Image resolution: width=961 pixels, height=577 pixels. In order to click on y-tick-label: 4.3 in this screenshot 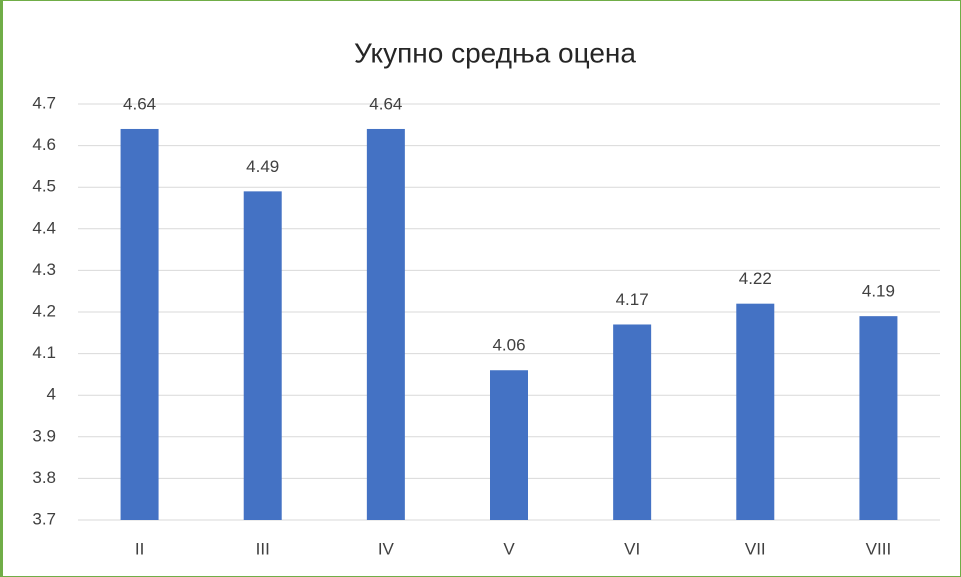, I will do `click(44, 269)`.